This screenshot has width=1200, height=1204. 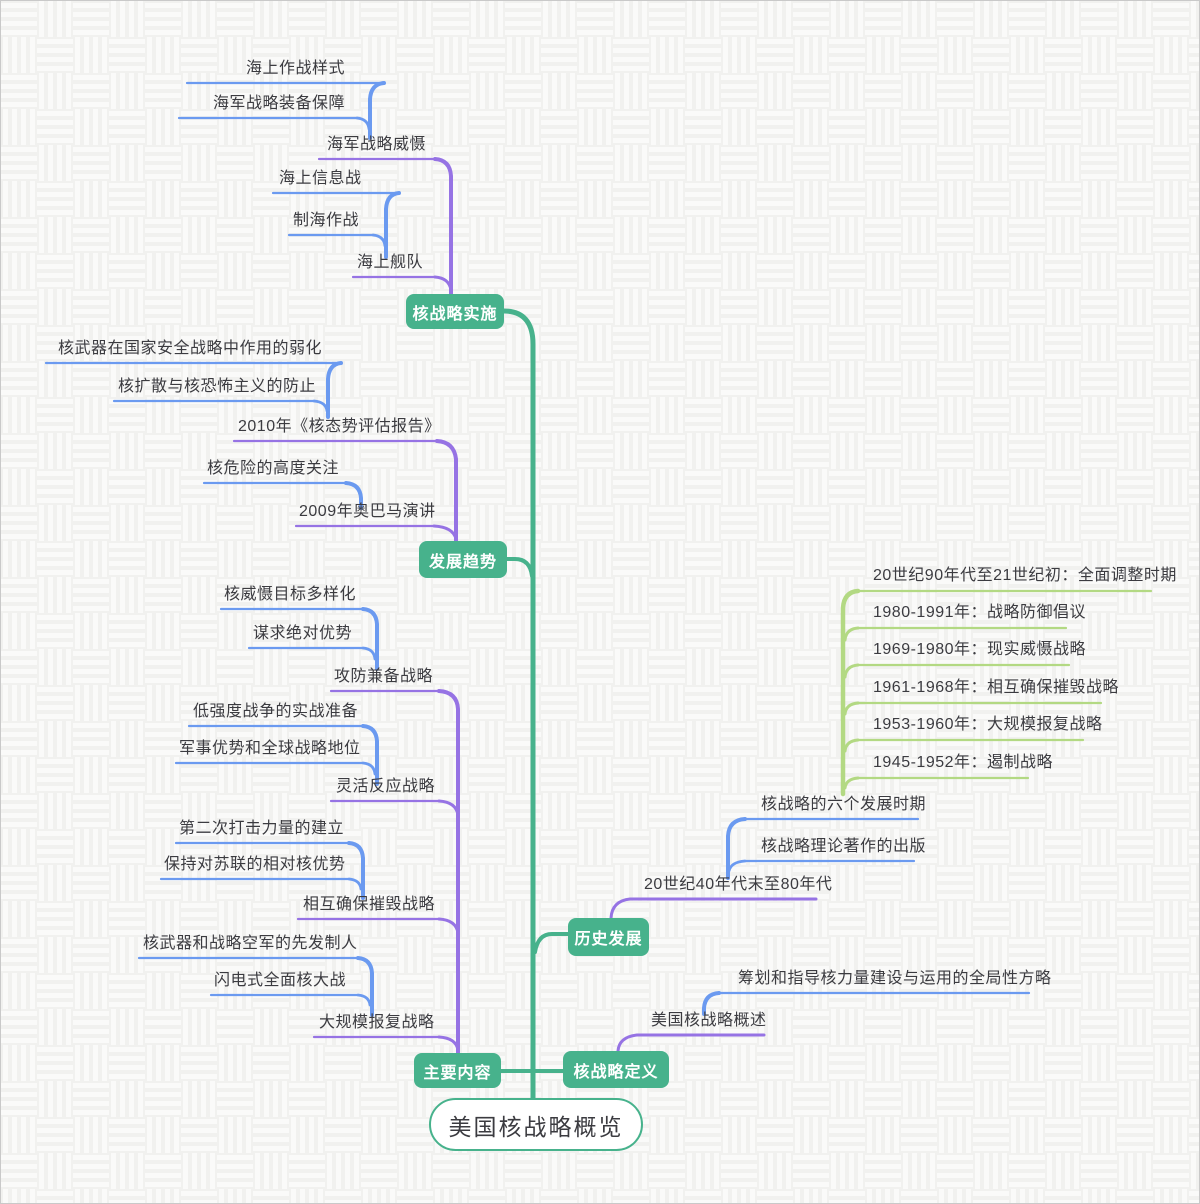 What do you see at coordinates (463, 559) in the screenshot?
I see `branch-node-trends: 发展趋势` at bounding box center [463, 559].